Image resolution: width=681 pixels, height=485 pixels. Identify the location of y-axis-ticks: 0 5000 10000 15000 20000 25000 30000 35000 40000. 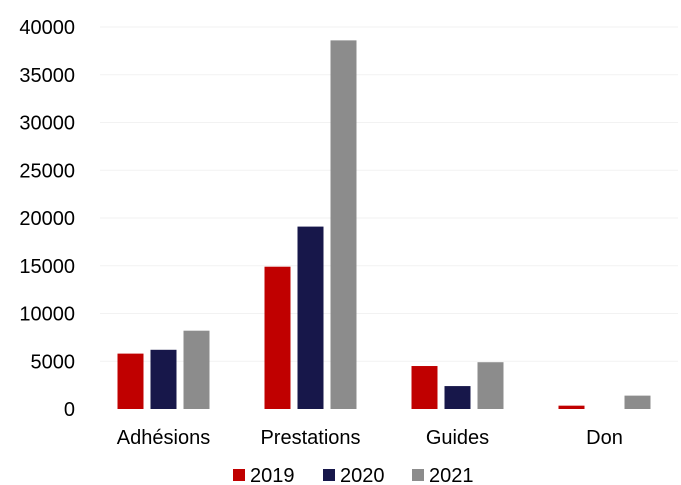
(47, 219).